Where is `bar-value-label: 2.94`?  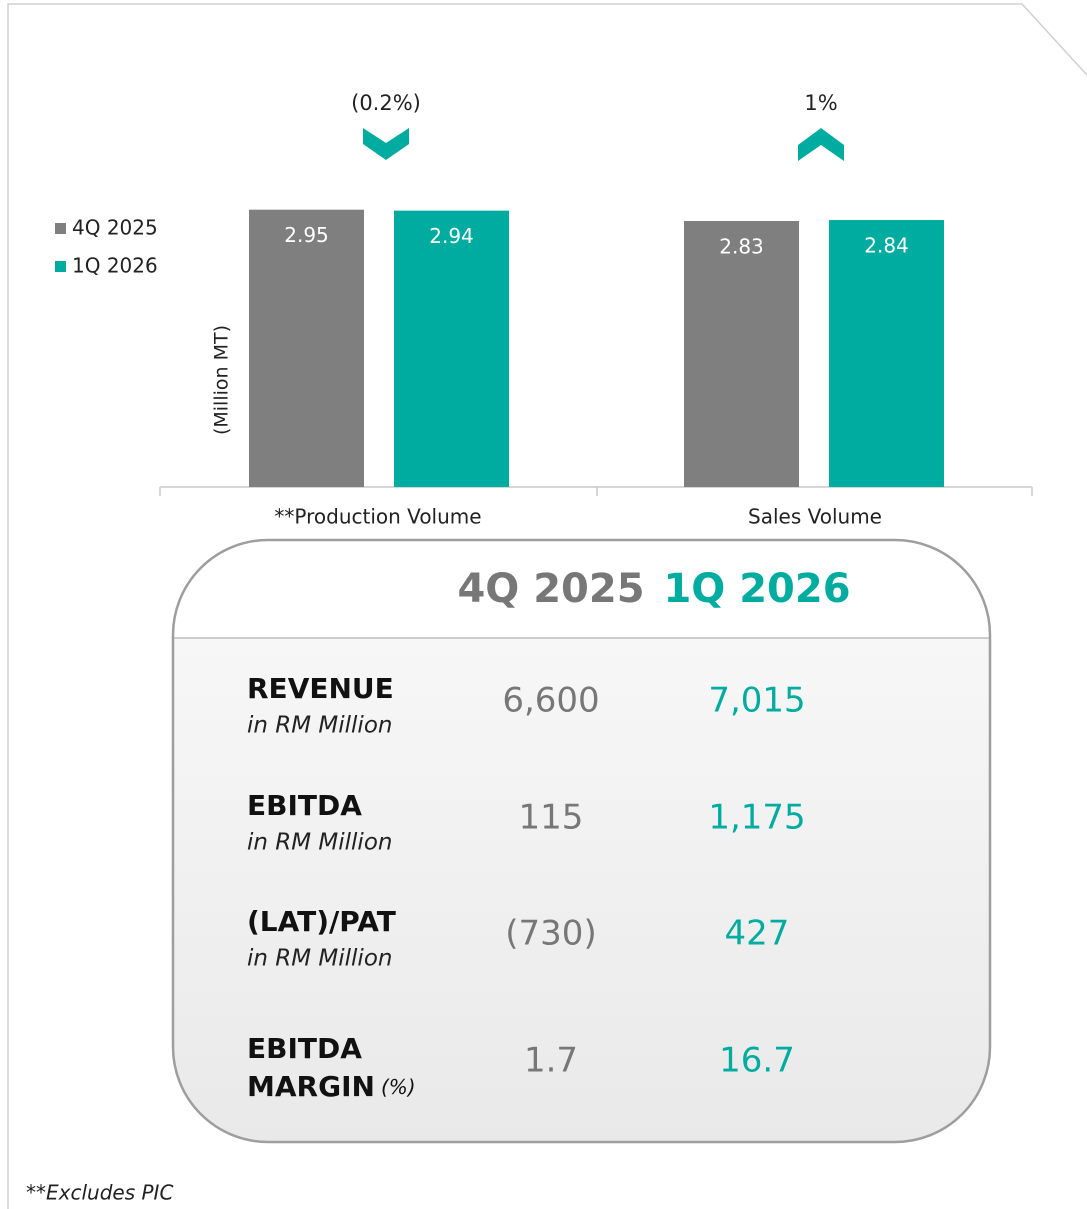 bar-value-label: 2.94 is located at coordinates (451, 236).